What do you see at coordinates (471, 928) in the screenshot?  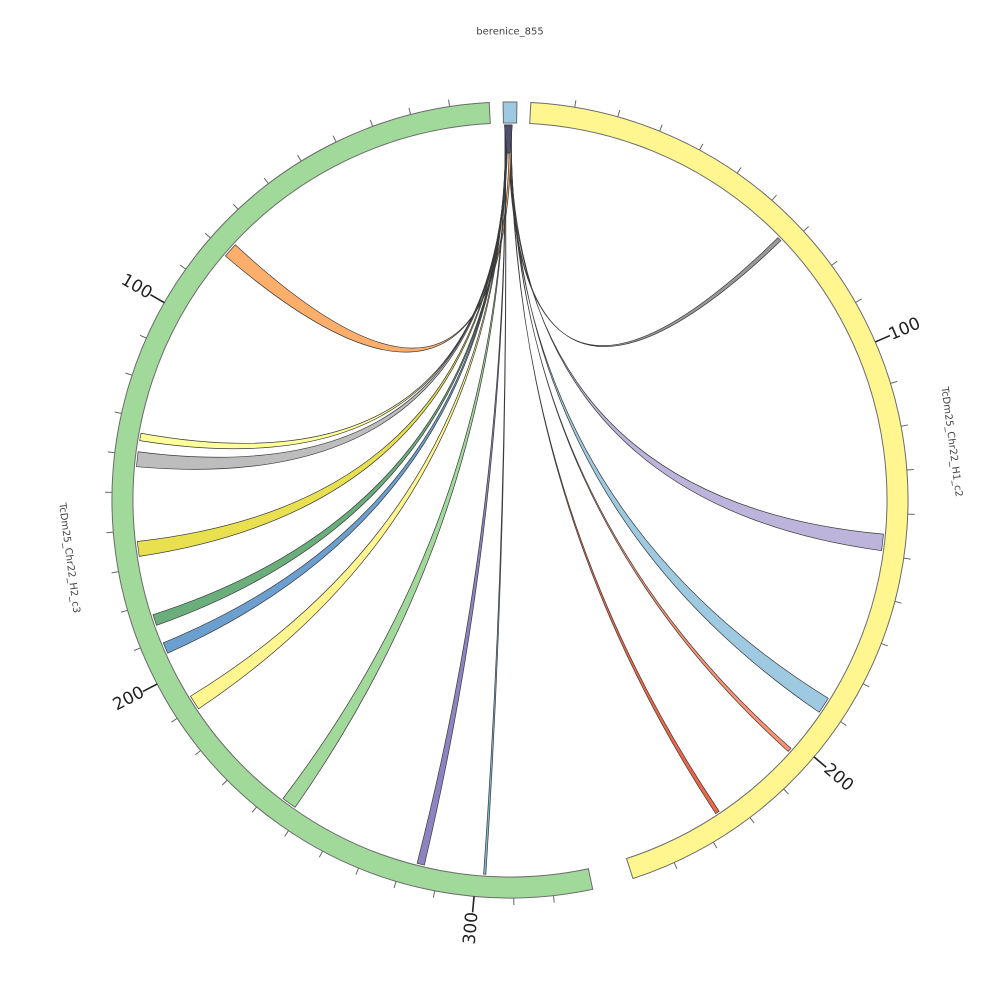 I see `tick-label-h2-300: 300` at bounding box center [471, 928].